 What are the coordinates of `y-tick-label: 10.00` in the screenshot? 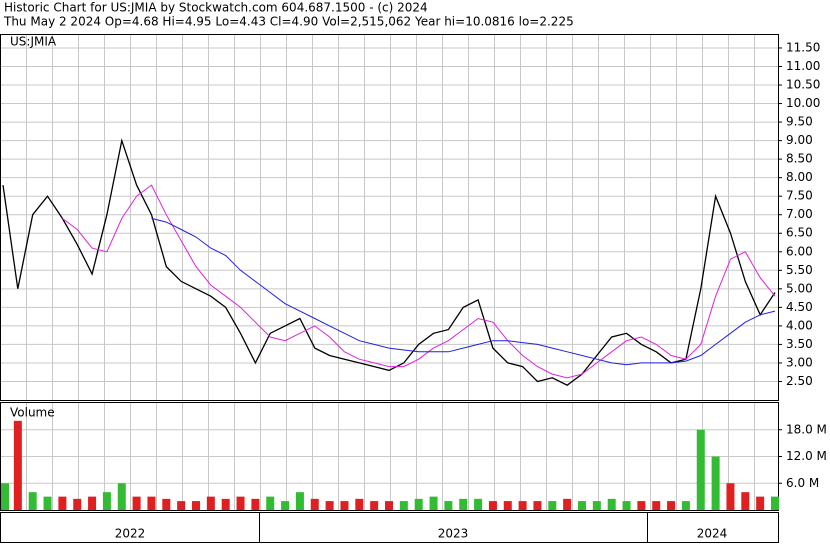 It's located at (803, 103).